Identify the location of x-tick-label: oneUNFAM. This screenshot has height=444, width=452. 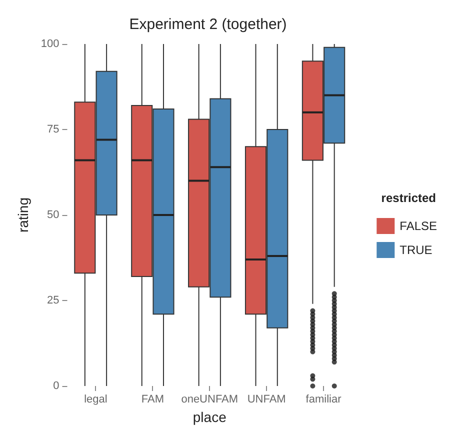
(209, 400).